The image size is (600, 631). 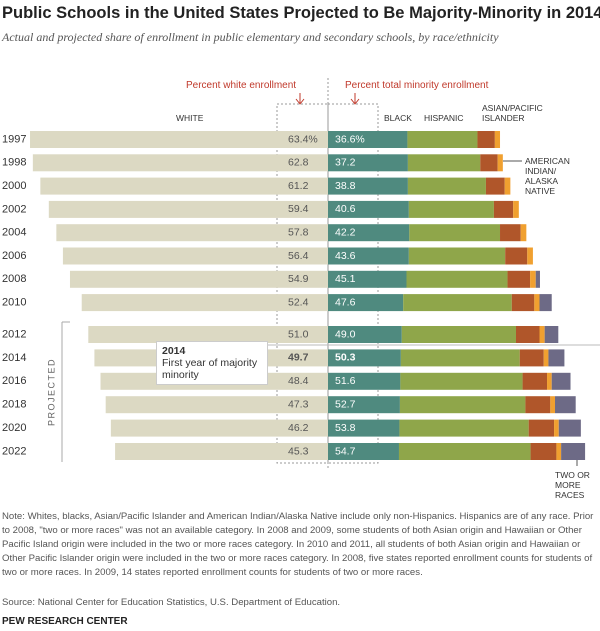 I want to click on projected-label: PROJECTED, so click(x=51, y=392).